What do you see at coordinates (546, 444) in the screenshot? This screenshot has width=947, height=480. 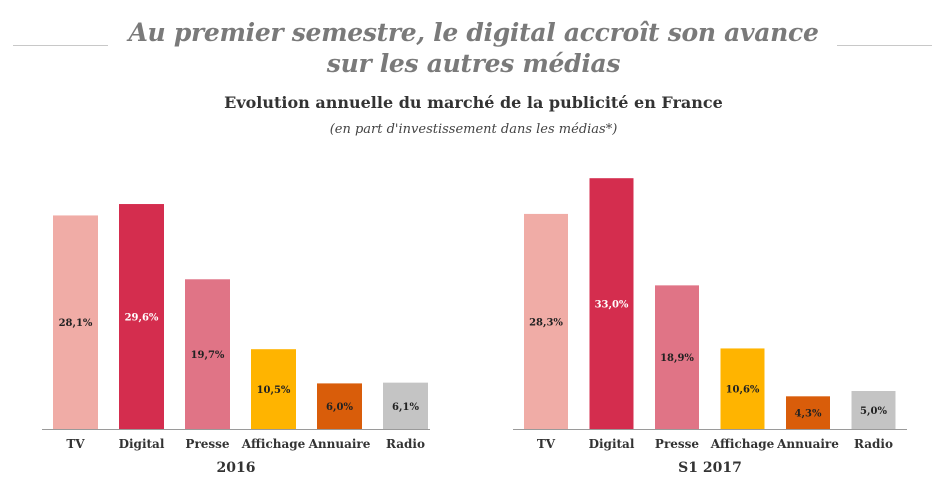 I see `x-tick-label-s1-2017-tv: TV` at bounding box center [546, 444].